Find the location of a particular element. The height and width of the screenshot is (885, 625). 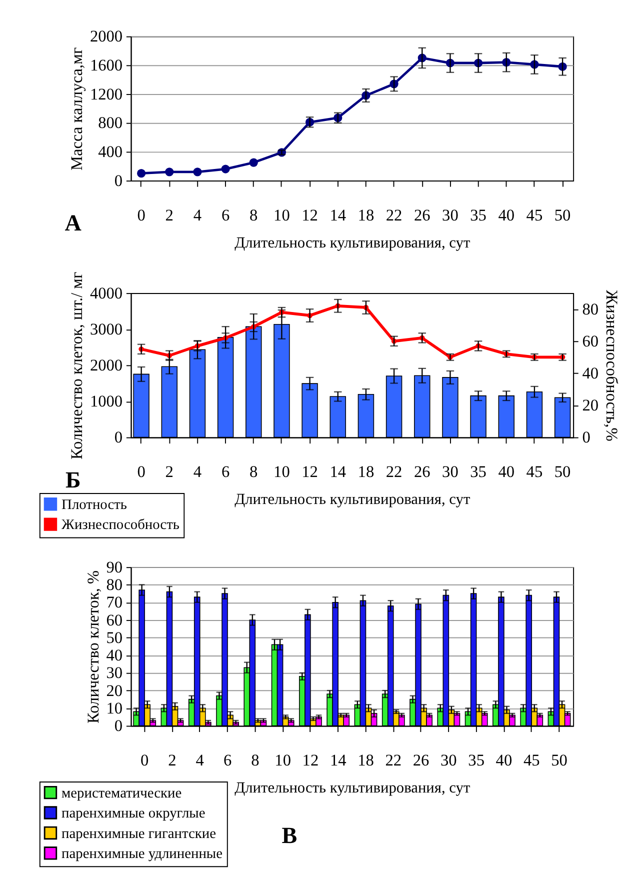

y-tick-label: 400 is located at coordinates (110, 151).